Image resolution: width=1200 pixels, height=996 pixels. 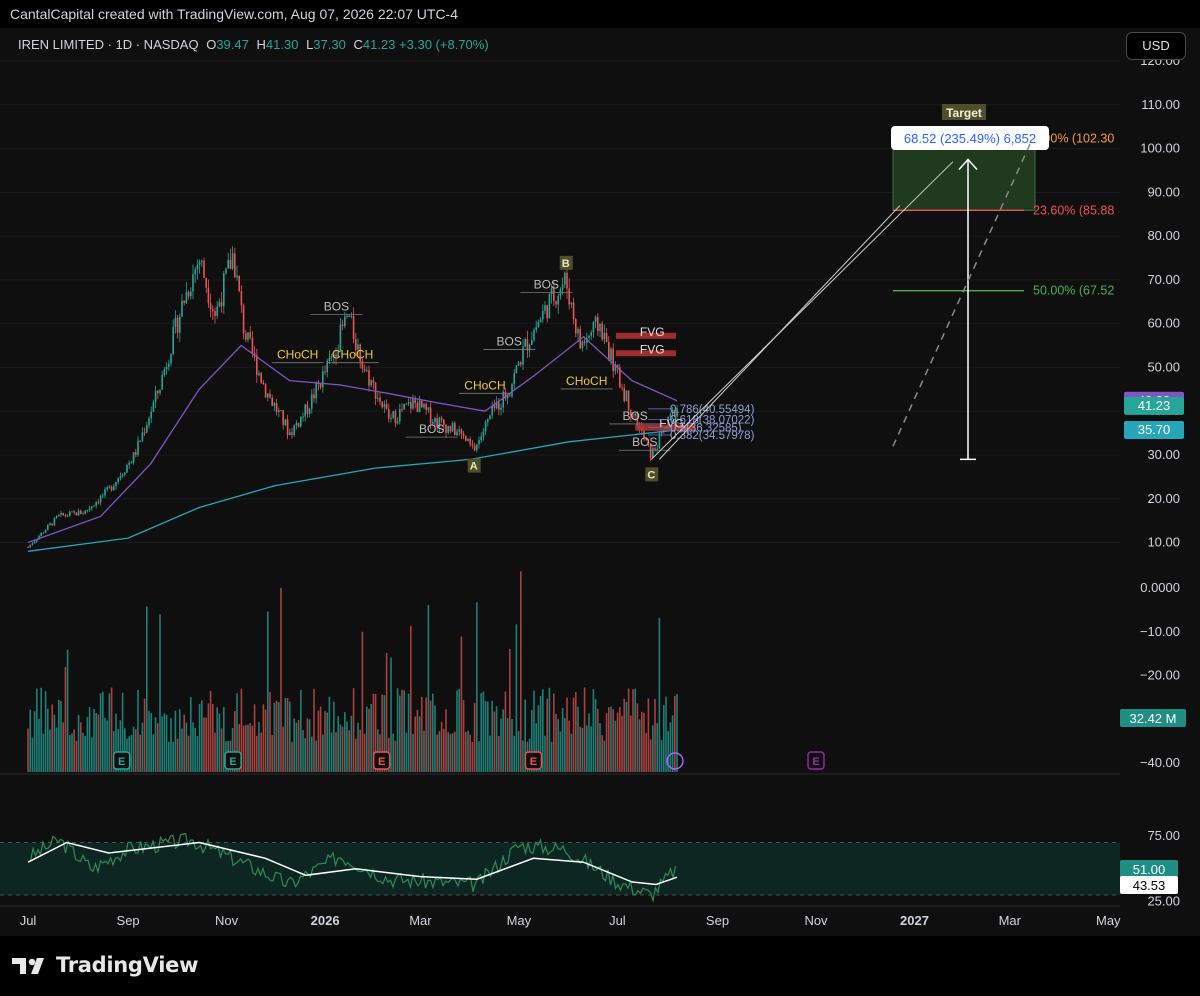 I want to click on projection-line, so click(x=802, y=310).